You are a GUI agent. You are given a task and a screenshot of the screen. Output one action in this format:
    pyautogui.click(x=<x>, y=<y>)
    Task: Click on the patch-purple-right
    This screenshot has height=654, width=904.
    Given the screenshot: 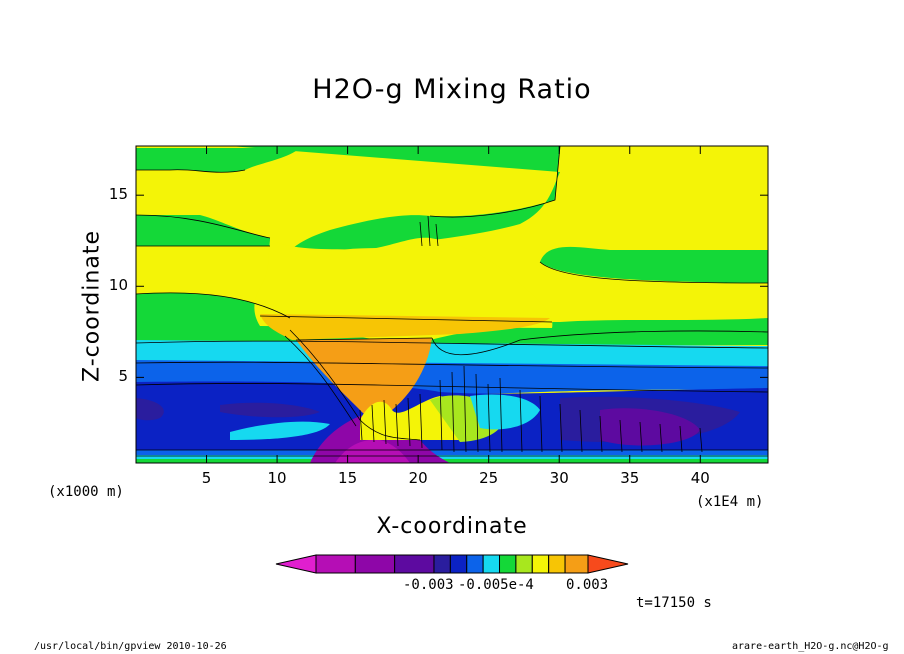 What is the action you would take?
    pyautogui.click(x=650, y=427)
    